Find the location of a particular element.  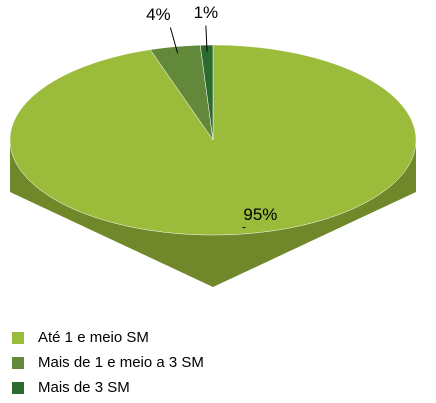

data-label: 95% is located at coordinates (260, 214).